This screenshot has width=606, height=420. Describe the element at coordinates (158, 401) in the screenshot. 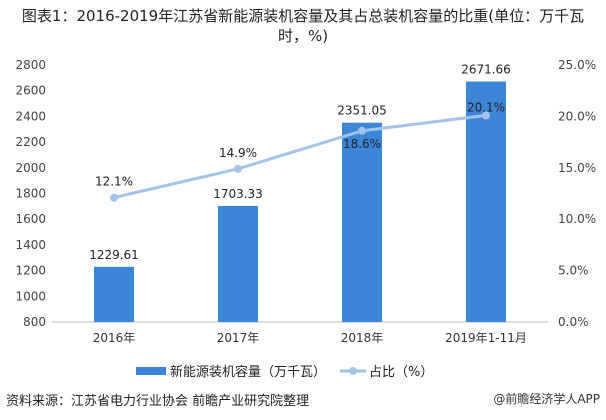

I see `source-note: 资料来源：江苏省电力行业协会 前瞻产业研究院整理` at that location.